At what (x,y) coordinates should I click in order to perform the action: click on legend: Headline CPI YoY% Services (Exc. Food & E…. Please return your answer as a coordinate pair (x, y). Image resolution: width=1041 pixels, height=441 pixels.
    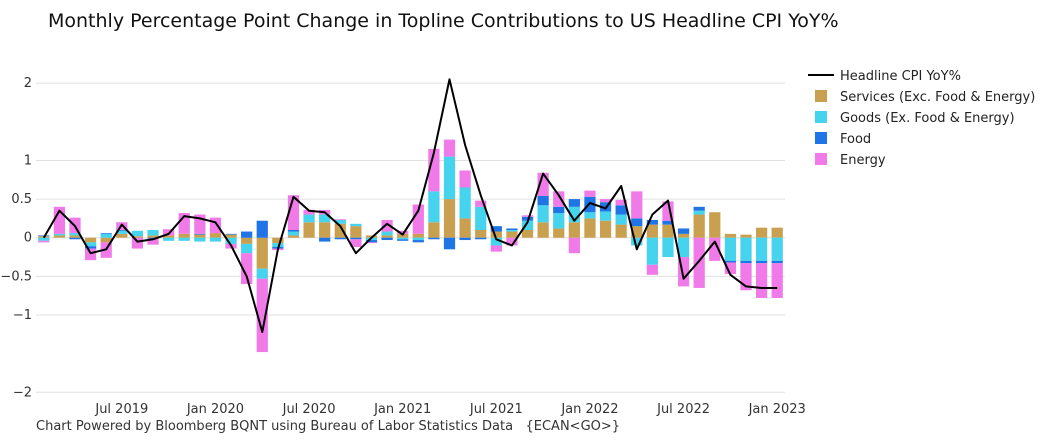
    Looking at the image, I should click on (921, 118).